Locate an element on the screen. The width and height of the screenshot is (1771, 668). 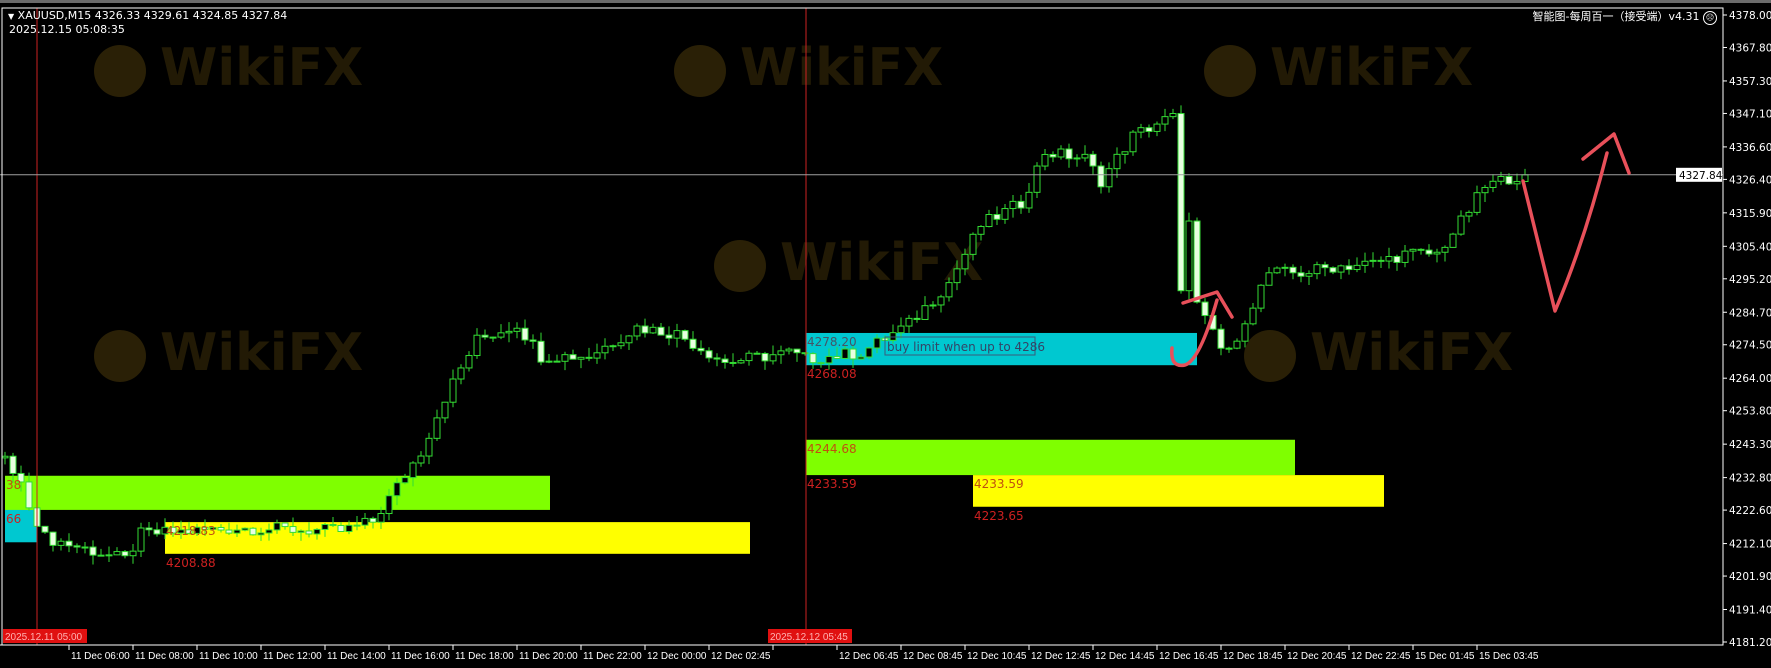
price-tick-label: 4212.10 is located at coordinates (1750, 545).